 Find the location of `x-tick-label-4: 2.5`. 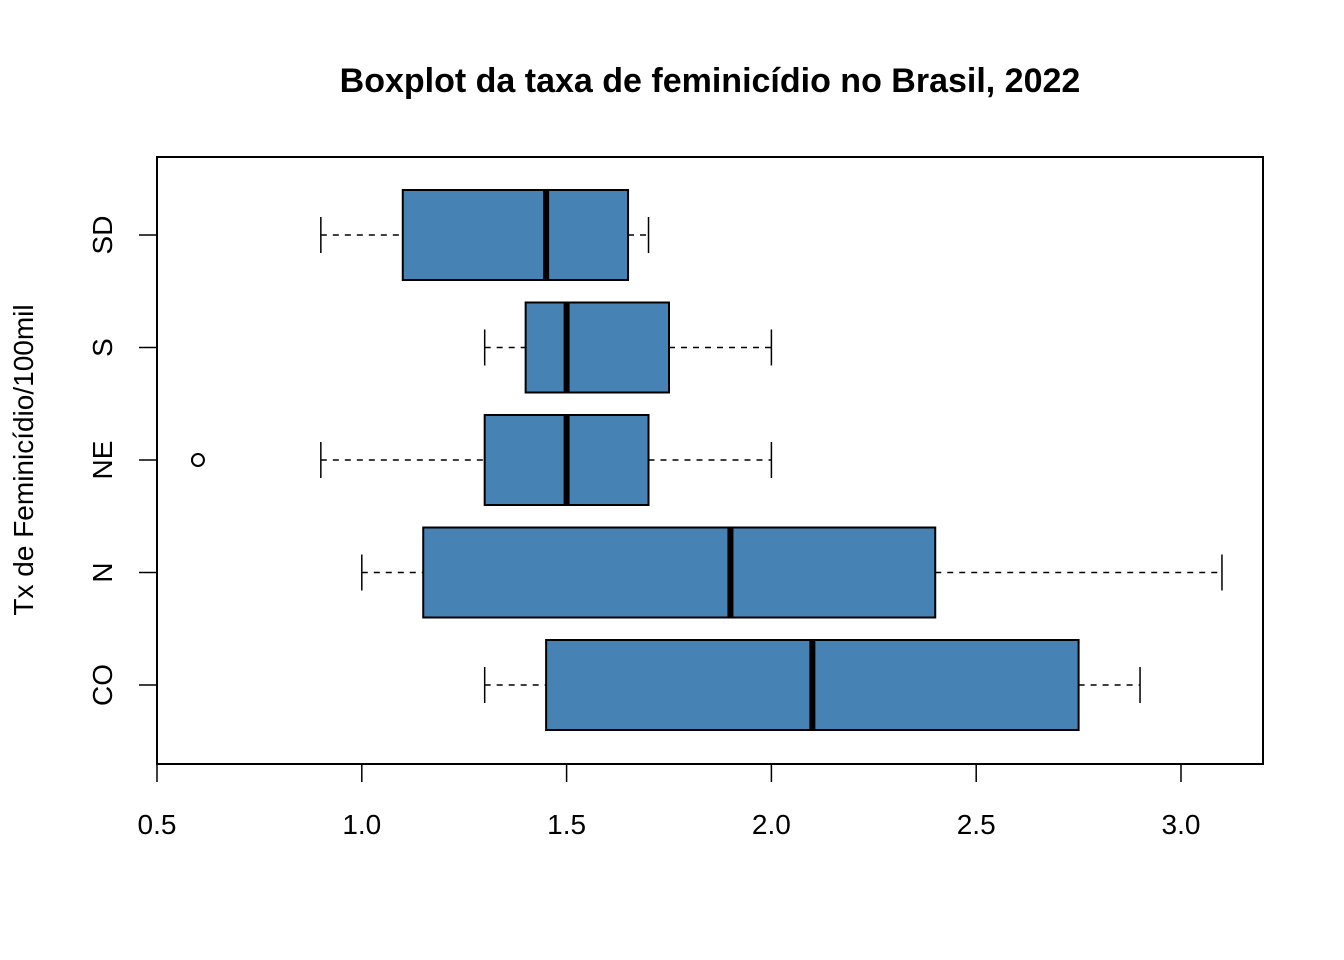

x-tick-label-4: 2.5 is located at coordinates (976, 824).